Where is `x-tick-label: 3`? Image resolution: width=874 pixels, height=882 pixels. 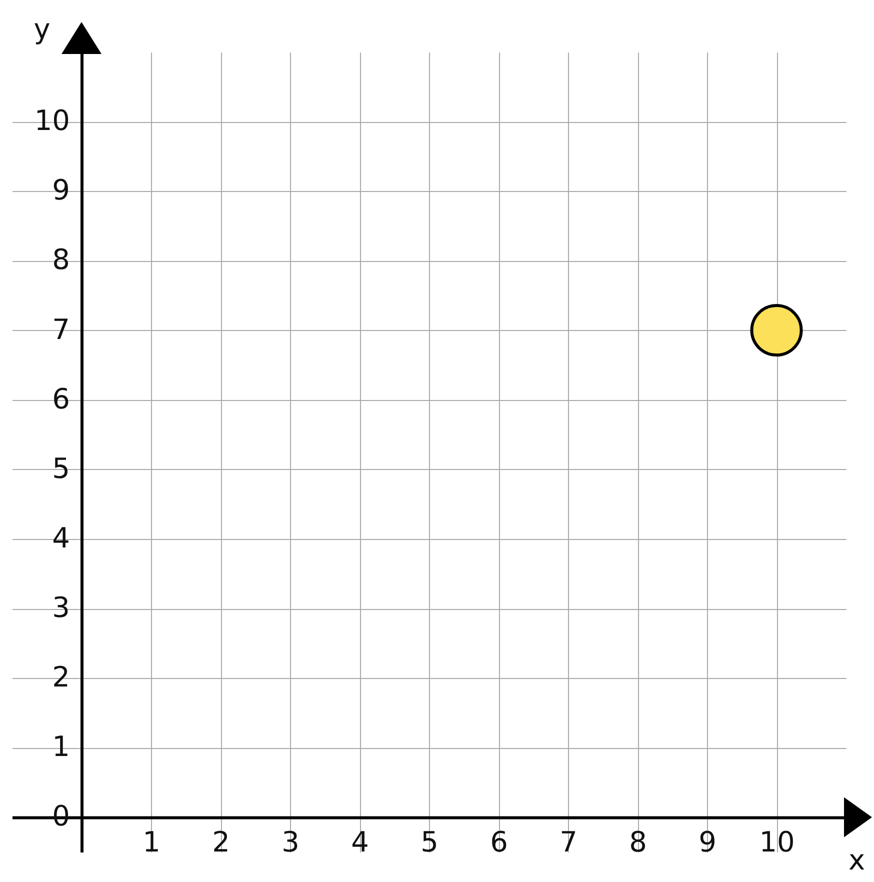 x-tick-label: 3 is located at coordinates (291, 842).